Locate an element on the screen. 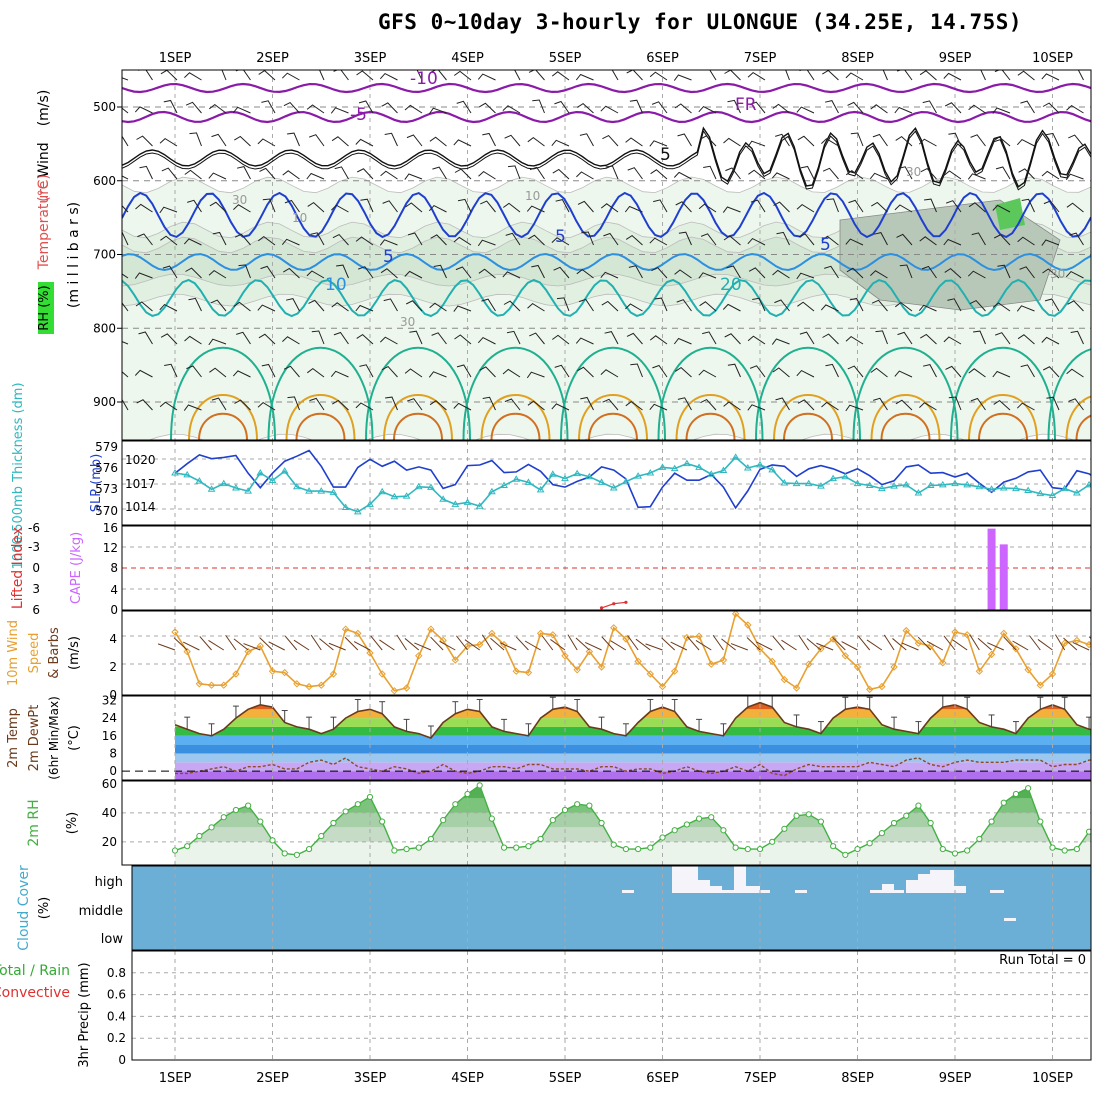  date-label-bottom: 4SEP is located at coordinates (467, 1078).